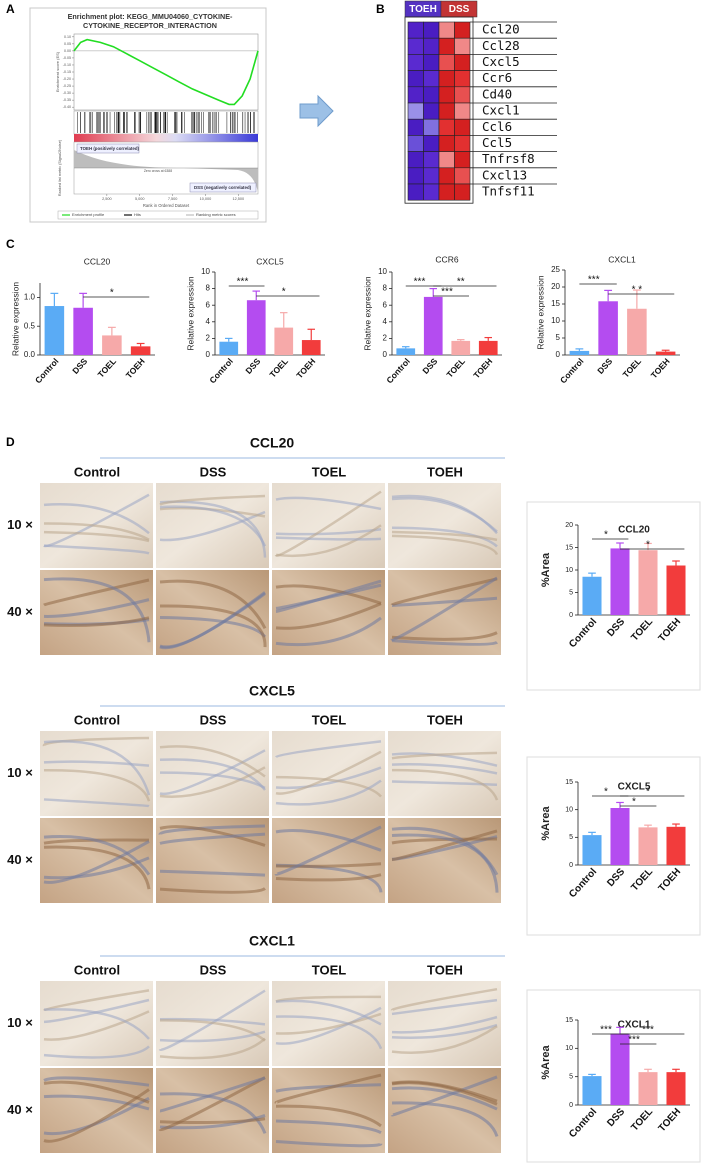 This screenshot has height=1169, width=709. What do you see at coordinates (497, 126) in the screenshot?
I see `gene-label: Ccl6` at bounding box center [497, 126].